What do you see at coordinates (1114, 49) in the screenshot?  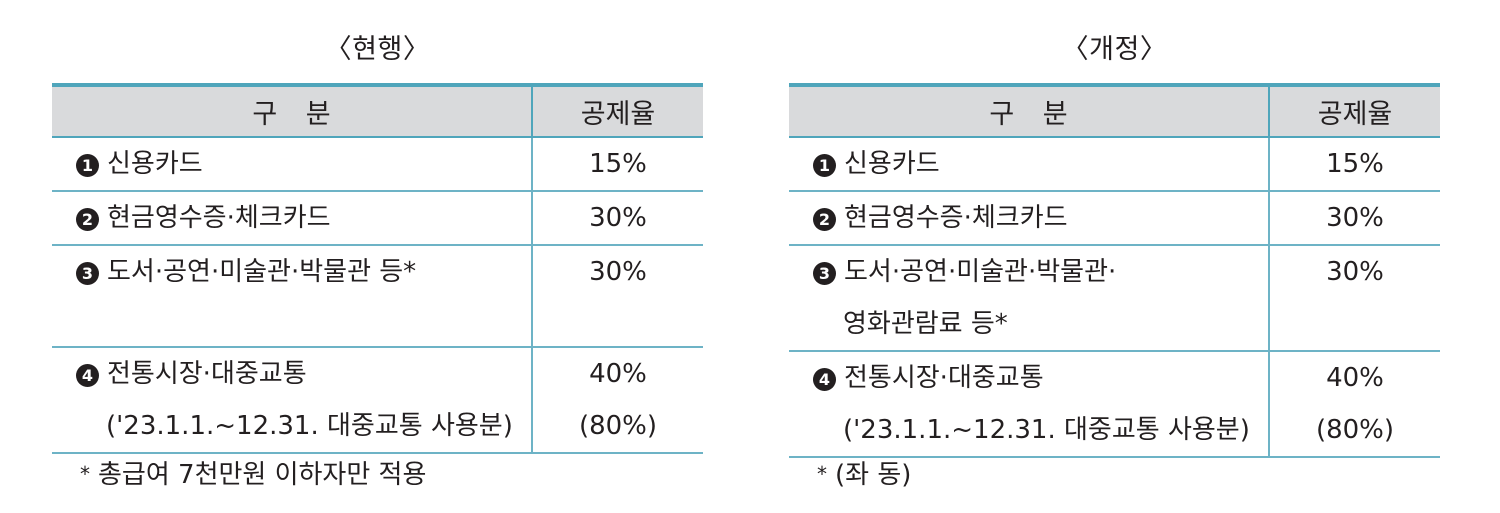 I see `panel-title-revised: 〈개정〉` at bounding box center [1114, 49].